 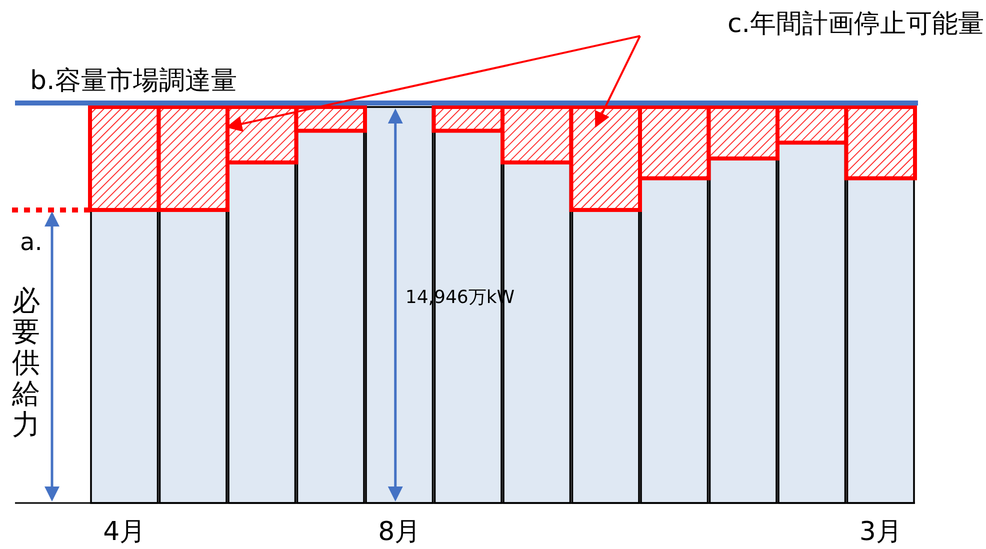 I want to click on ref-line-label: a., so click(x=31, y=242).